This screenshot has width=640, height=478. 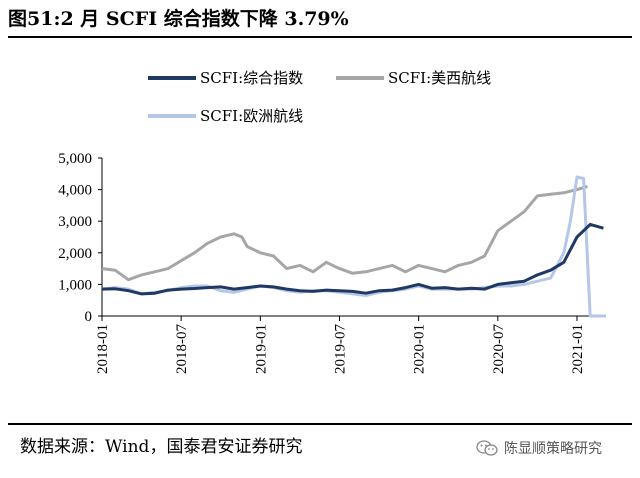 I want to click on bottom-rule, so click(x=320, y=424).